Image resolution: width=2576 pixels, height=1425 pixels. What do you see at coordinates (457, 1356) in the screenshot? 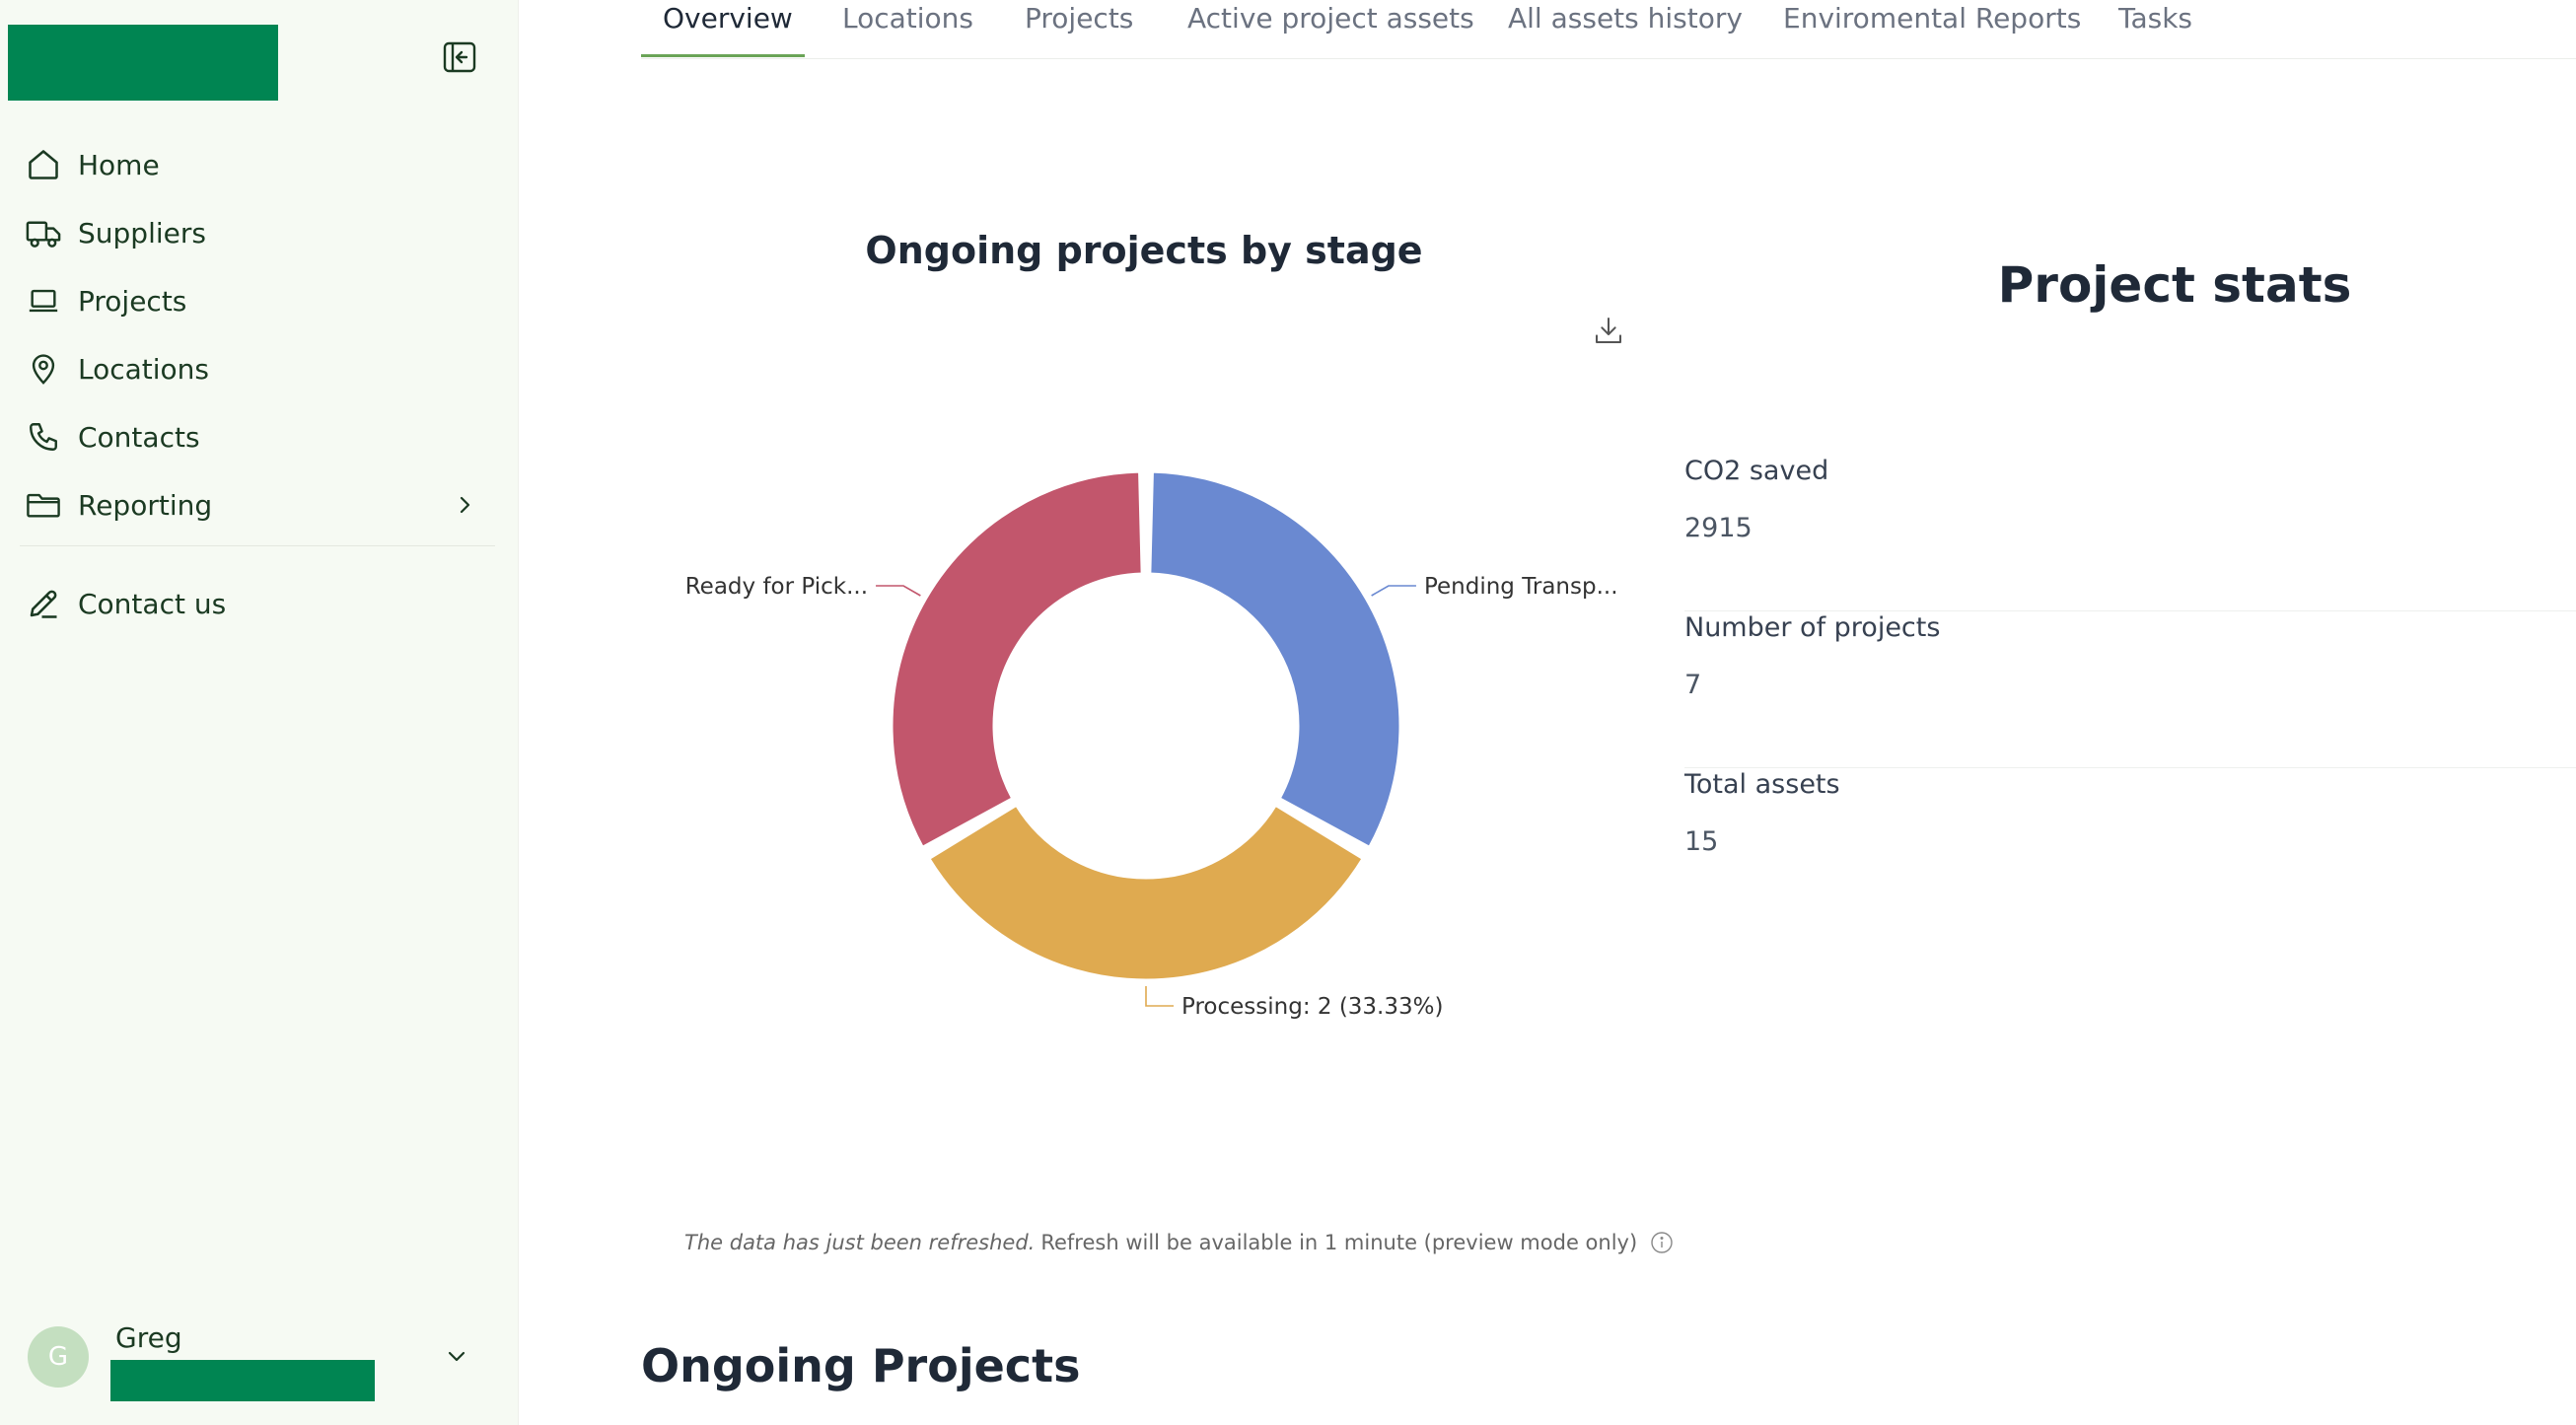
I see `chevron-down-icon` at bounding box center [457, 1356].